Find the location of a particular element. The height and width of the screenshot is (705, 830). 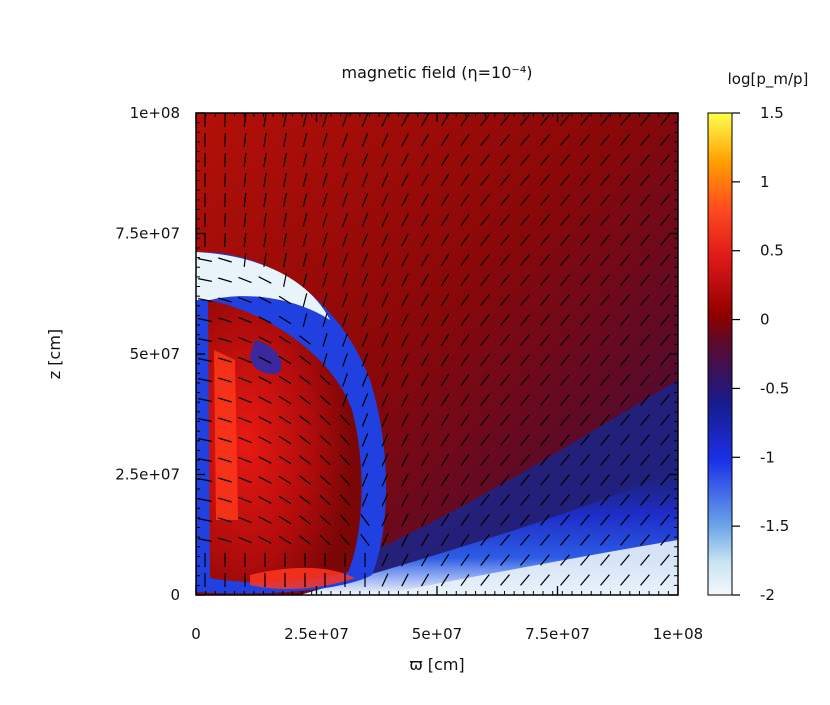

colorbar-tick-label: 0.5 is located at coordinates (772, 251).